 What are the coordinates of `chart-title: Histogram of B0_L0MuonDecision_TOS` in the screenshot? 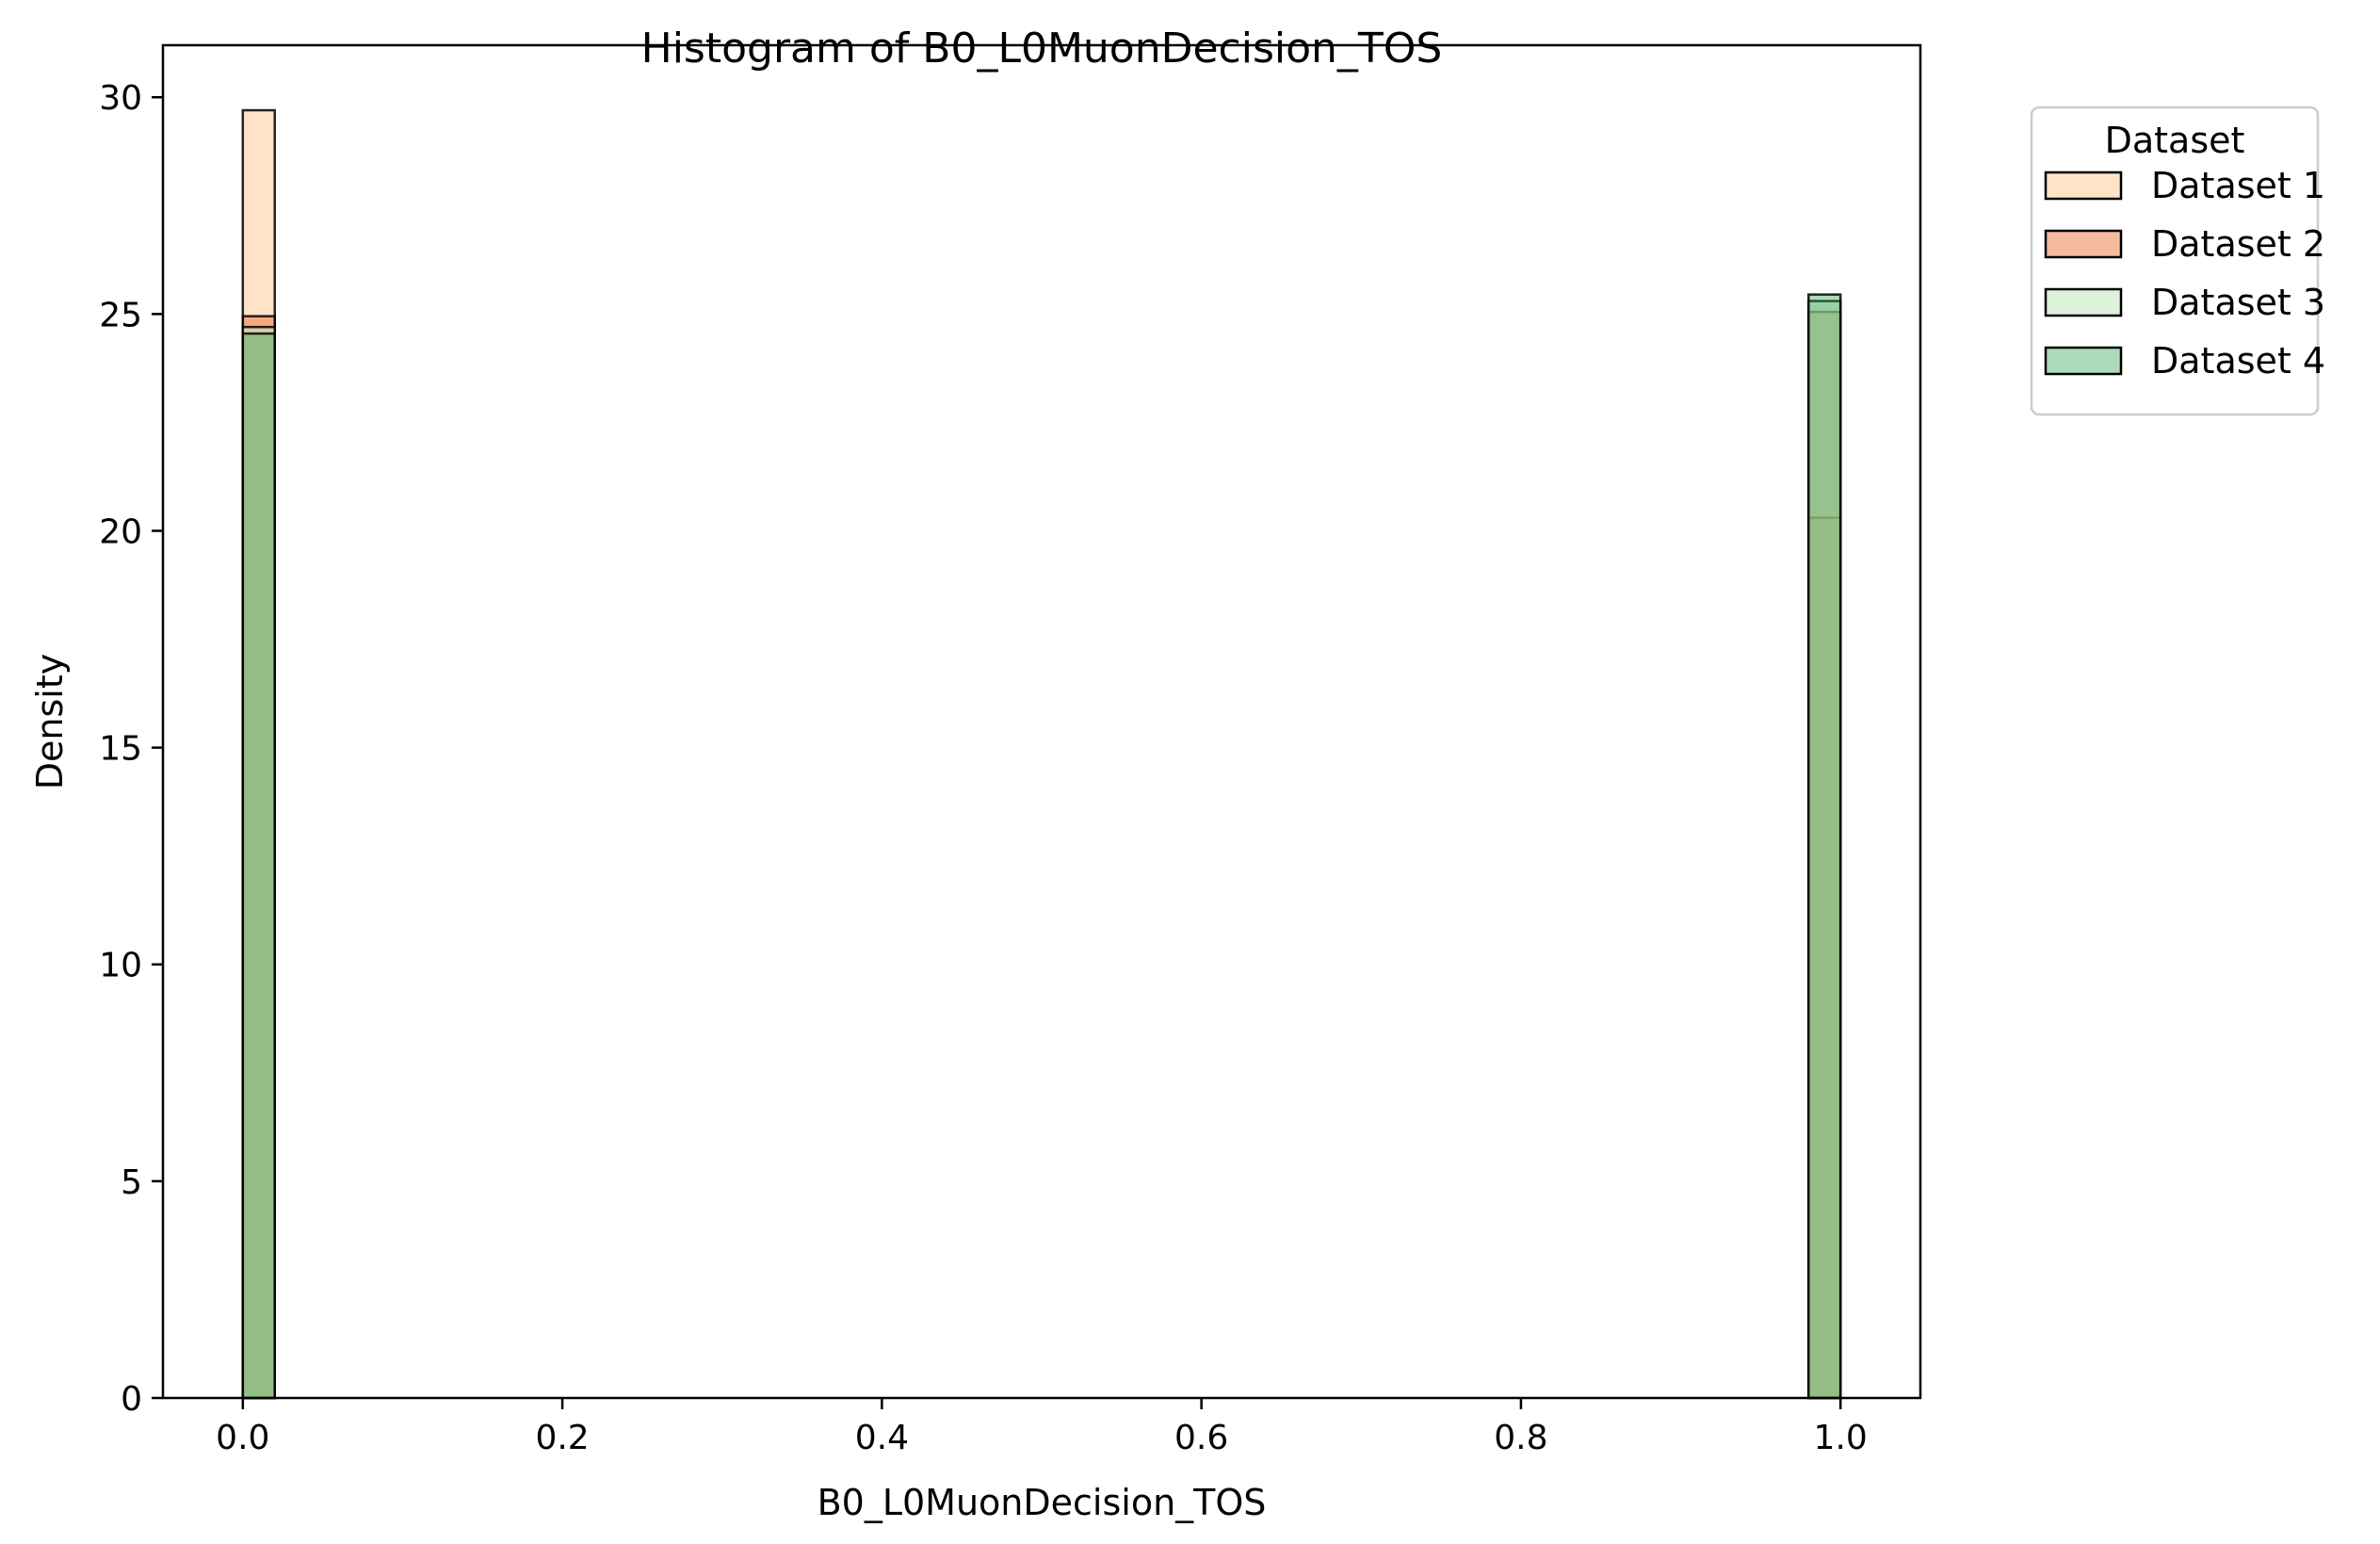 It's located at (1042, 48).